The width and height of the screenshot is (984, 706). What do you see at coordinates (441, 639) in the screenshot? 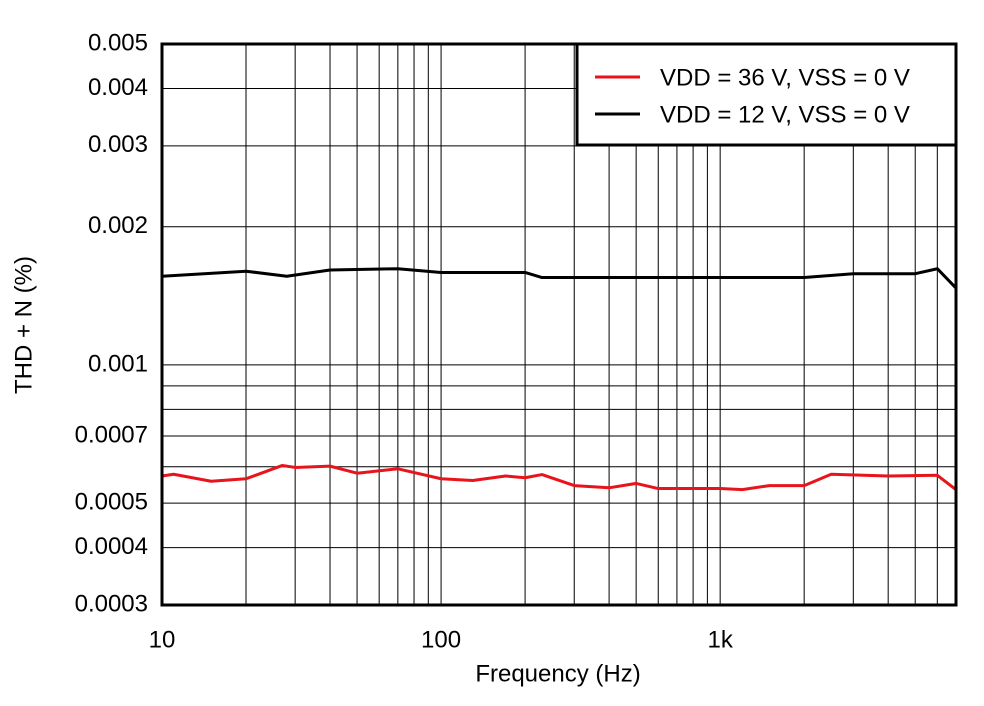
I see `x-tick-label: 100` at bounding box center [441, 639].